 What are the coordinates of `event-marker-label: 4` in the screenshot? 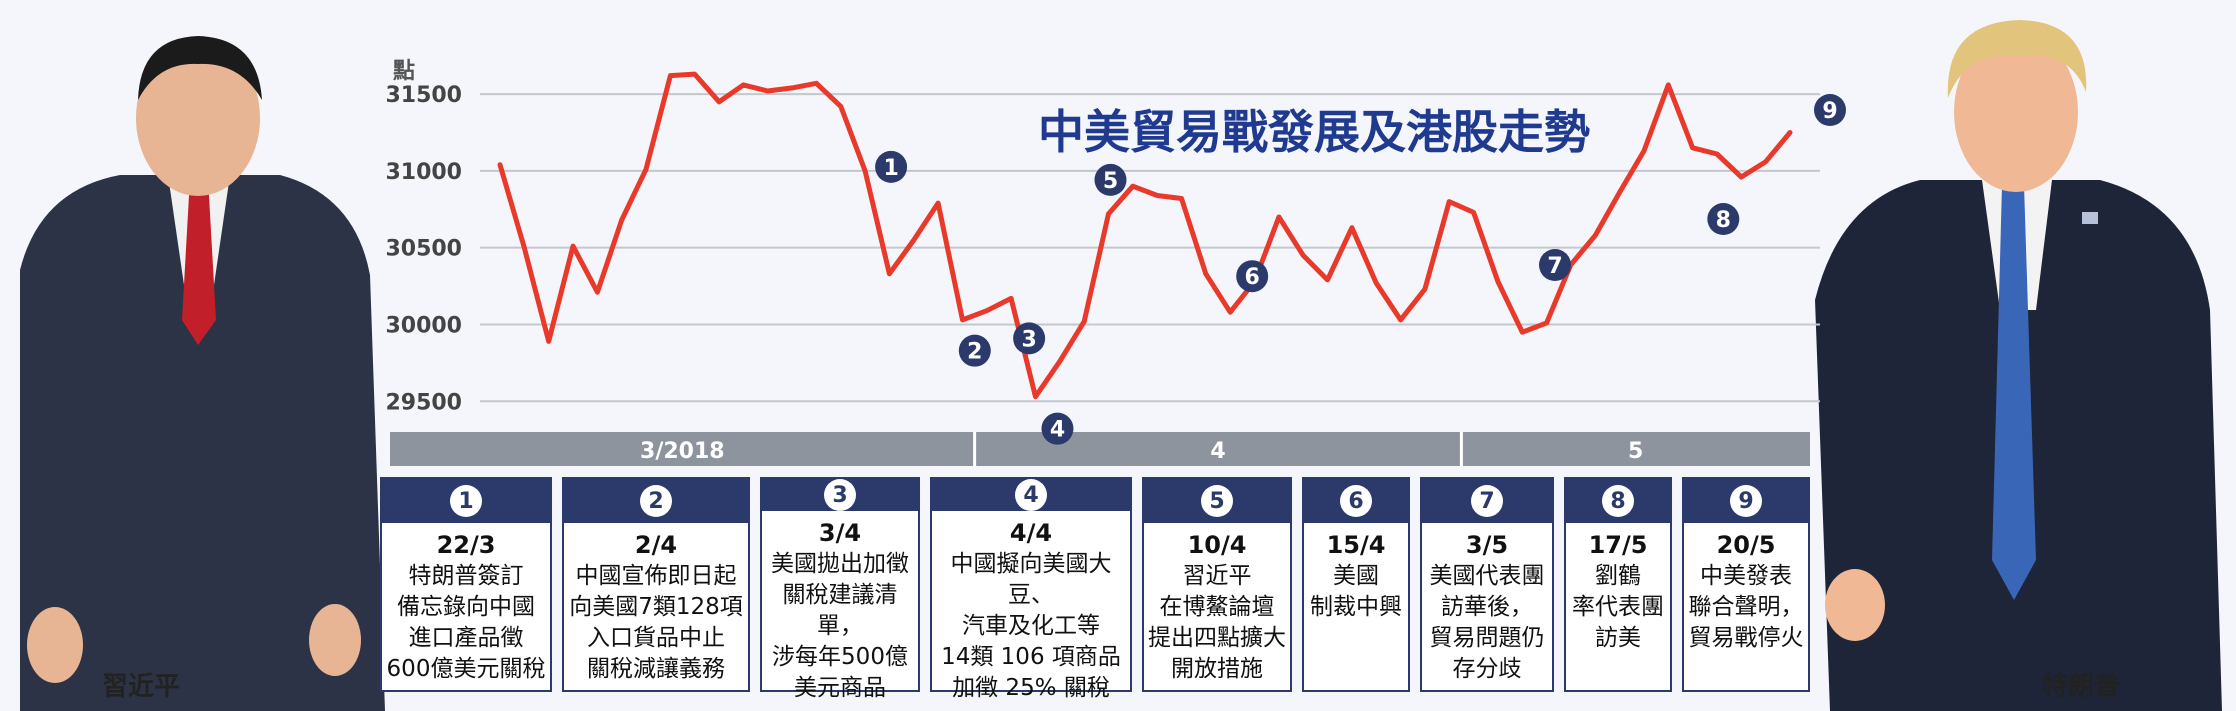 It's located at (1057, 430).